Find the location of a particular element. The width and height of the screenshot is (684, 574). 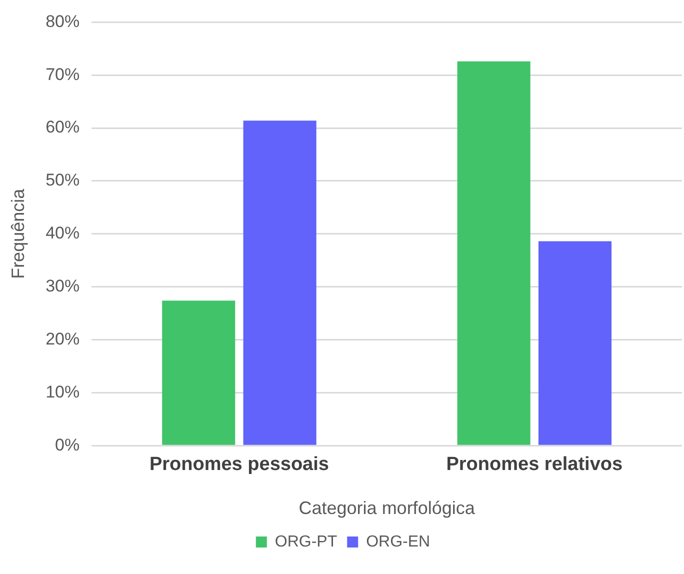

x-axis-title: Categoria morfológica is located at coordinates (387, 508).